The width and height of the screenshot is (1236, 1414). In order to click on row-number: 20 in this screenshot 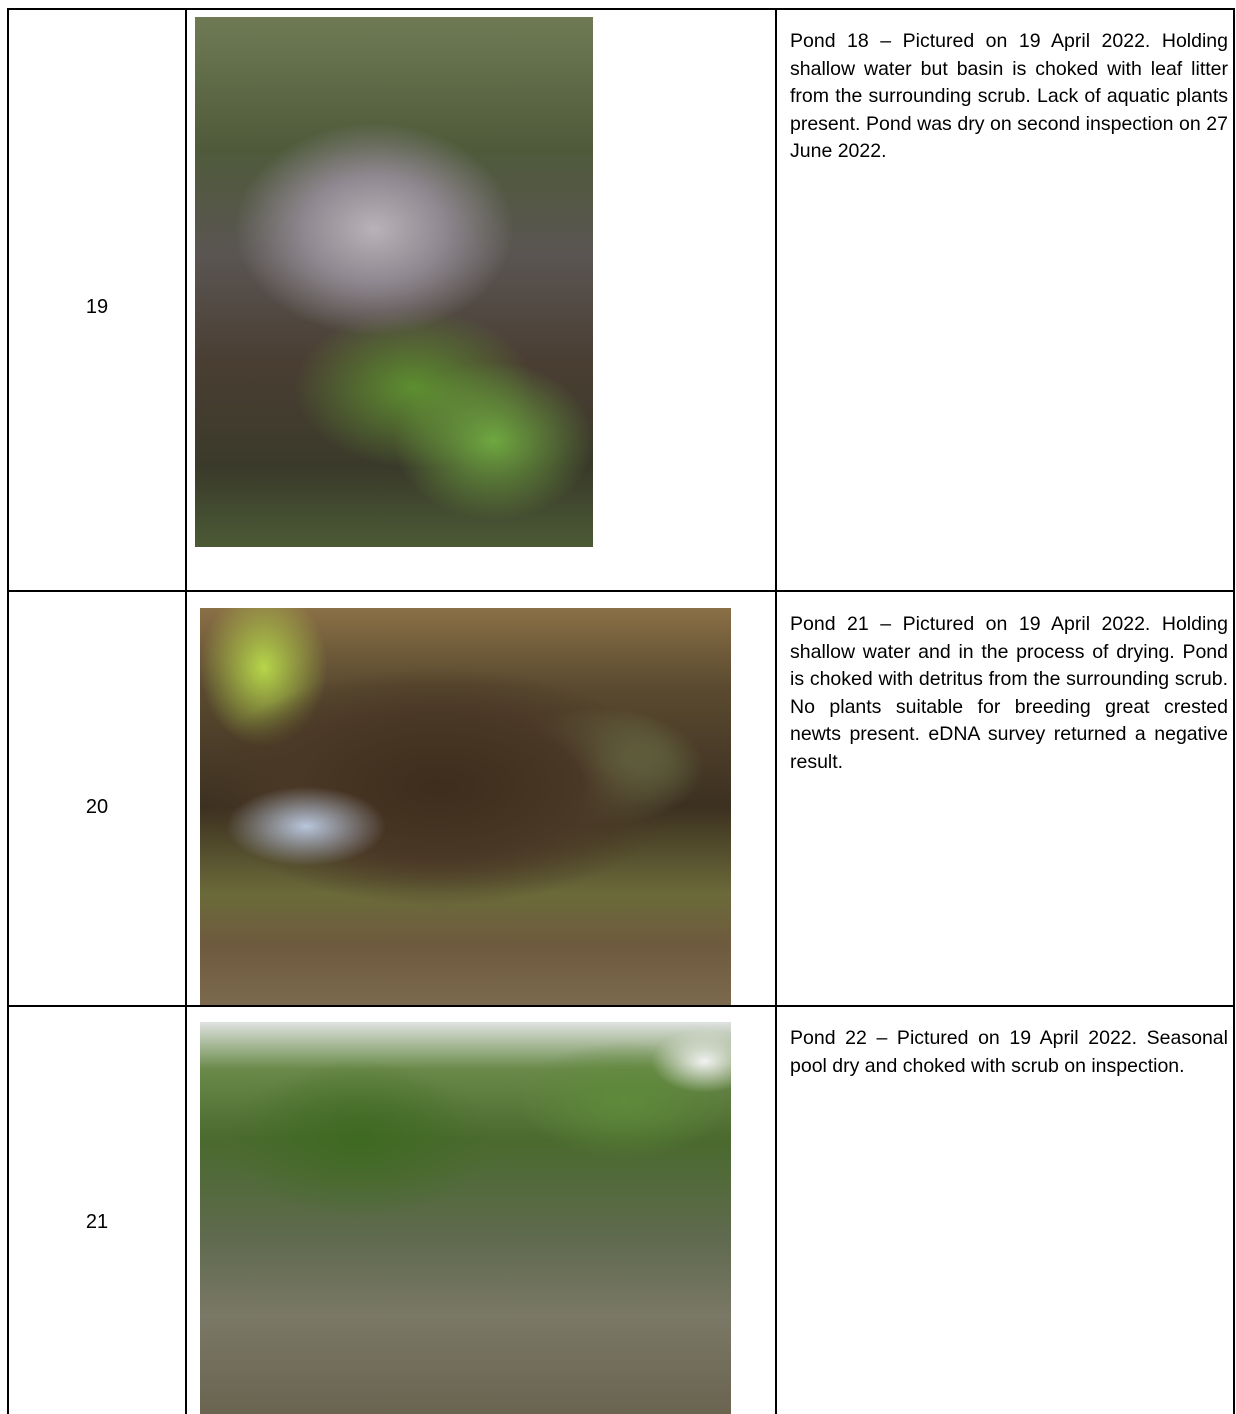, I will do `click(97, 807)`.